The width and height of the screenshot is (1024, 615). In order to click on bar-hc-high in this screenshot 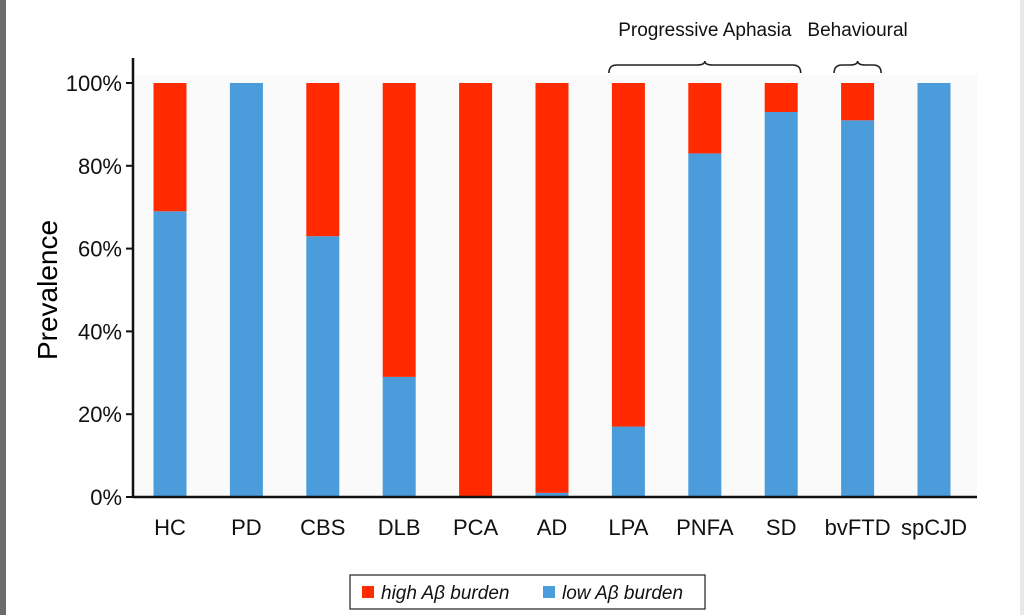, I will do `click(170, 147)`.